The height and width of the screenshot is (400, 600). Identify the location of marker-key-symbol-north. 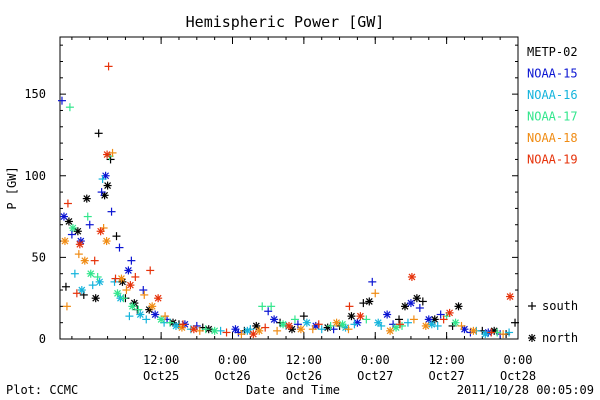
(532, 338).